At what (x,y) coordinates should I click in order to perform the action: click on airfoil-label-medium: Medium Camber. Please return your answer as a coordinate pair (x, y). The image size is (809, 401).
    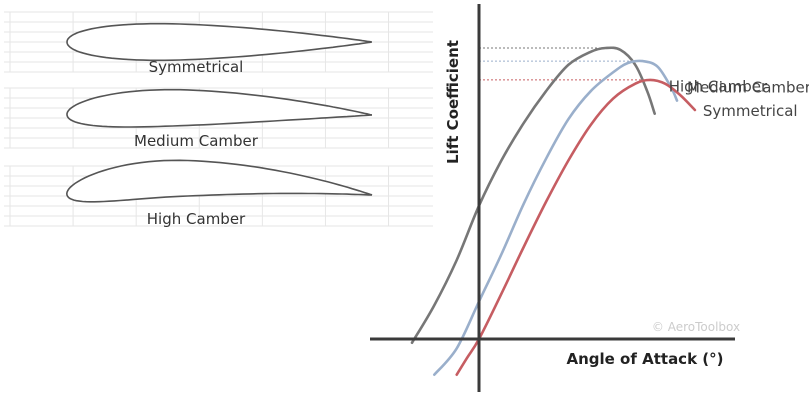
    Looking at the image, I should click on (196, 141).